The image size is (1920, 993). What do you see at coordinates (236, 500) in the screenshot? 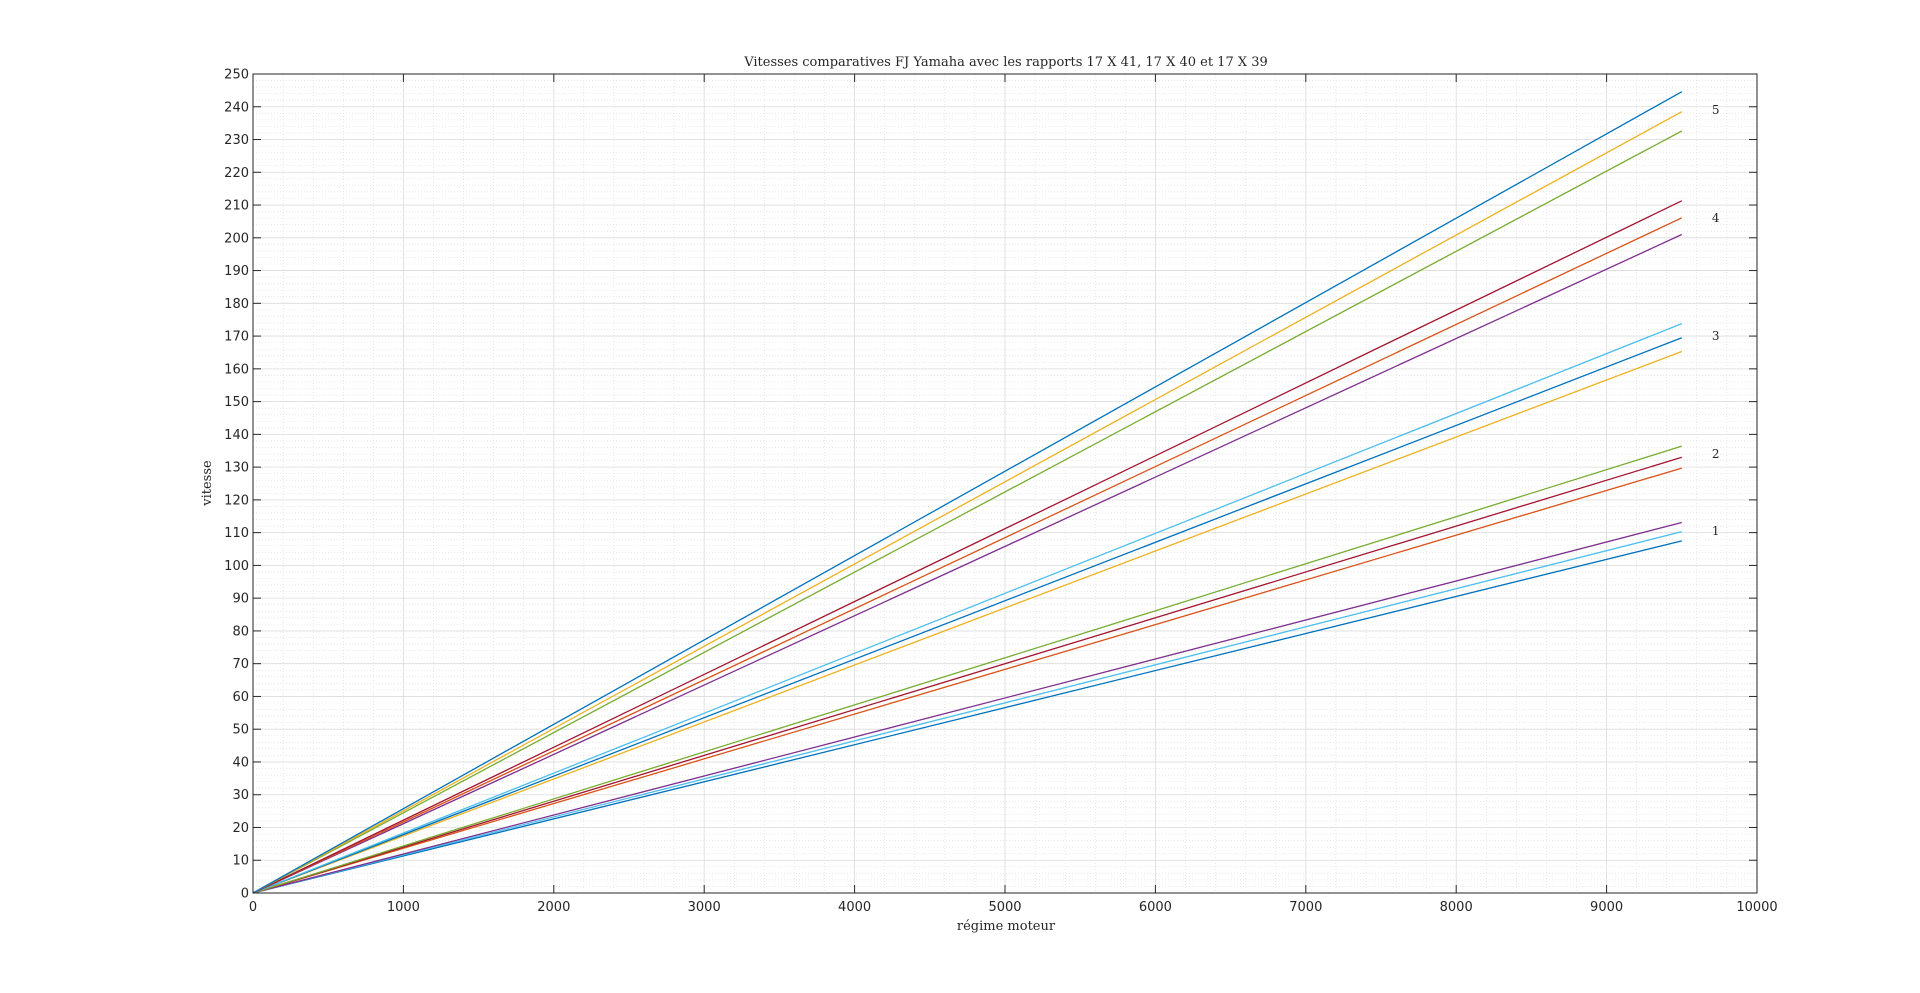
I see `y-tick-label: 120` at bounding box center [236, 500].